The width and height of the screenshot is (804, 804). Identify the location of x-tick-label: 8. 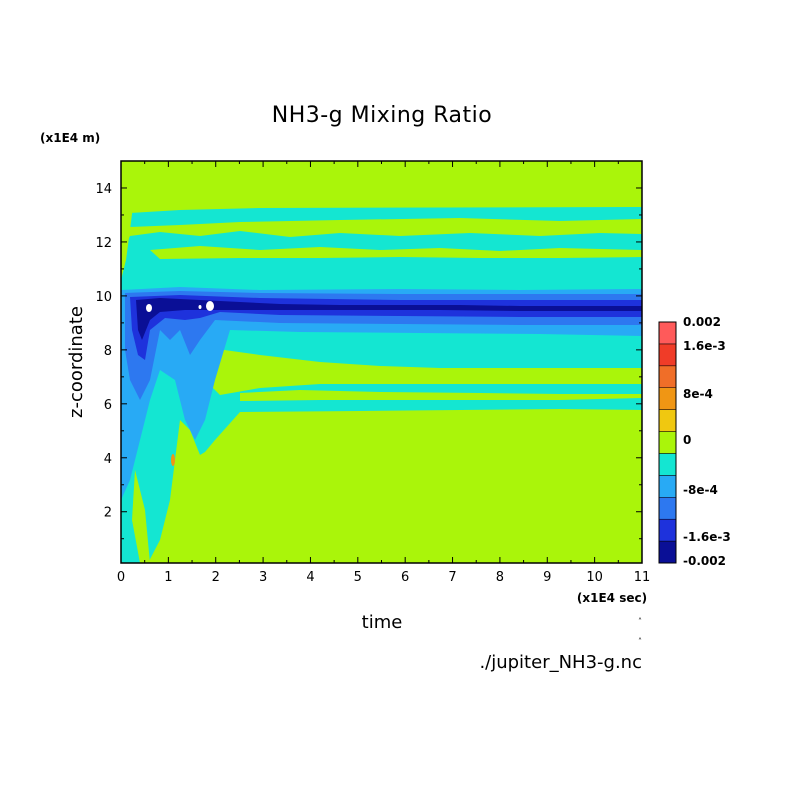
(500, 577).